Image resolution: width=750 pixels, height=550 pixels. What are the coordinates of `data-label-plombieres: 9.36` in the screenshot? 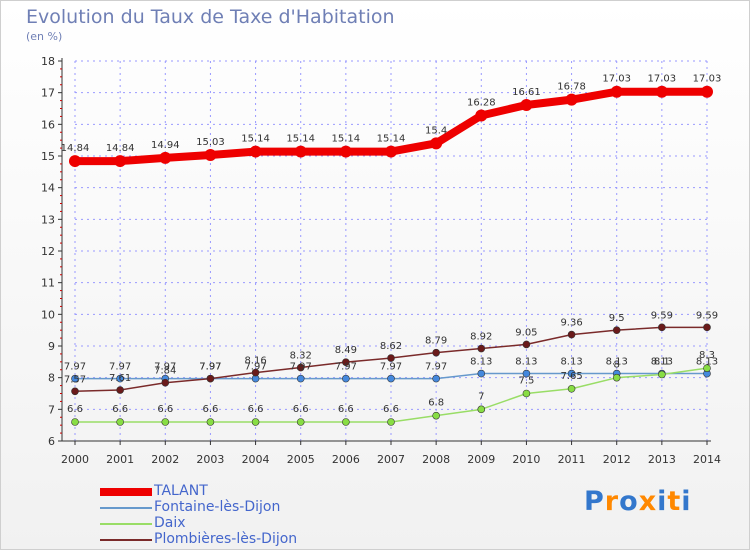 It's located at (571, 323).